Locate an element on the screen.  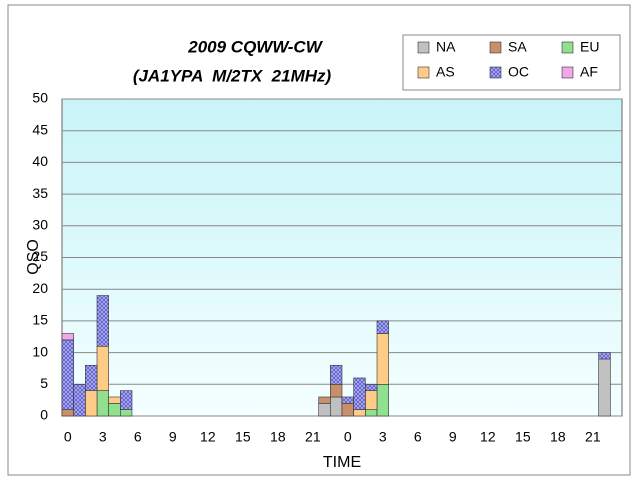
y-axis-label: QSO is located at coordinates (33, 257).